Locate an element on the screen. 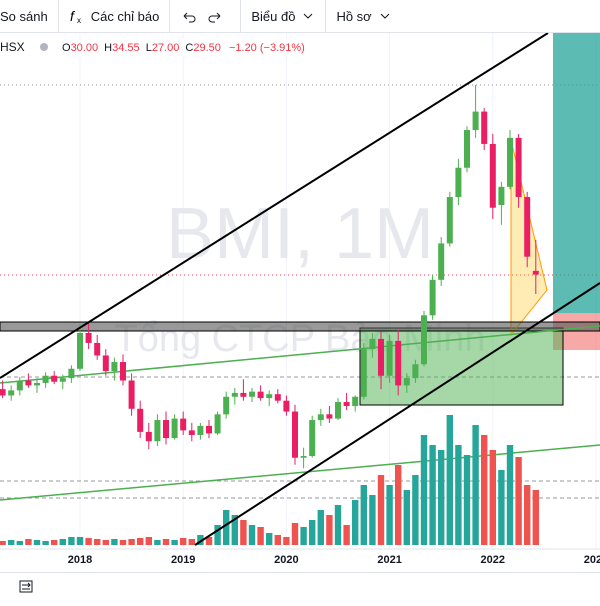 This screenshot has width=600, height=606. undo-redo-icons is located at coordinates (202, 17).